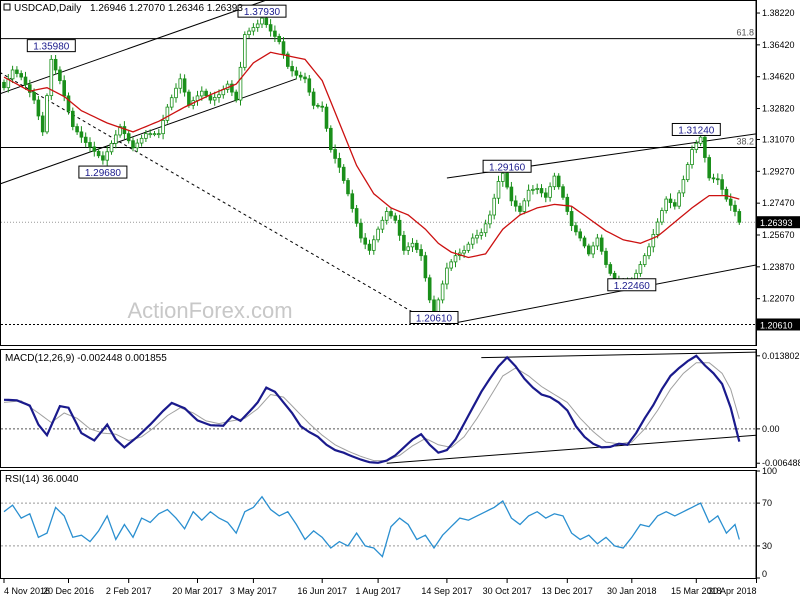  I want to click on rsi-axis: 100 70 30 0, so click(766, 522).